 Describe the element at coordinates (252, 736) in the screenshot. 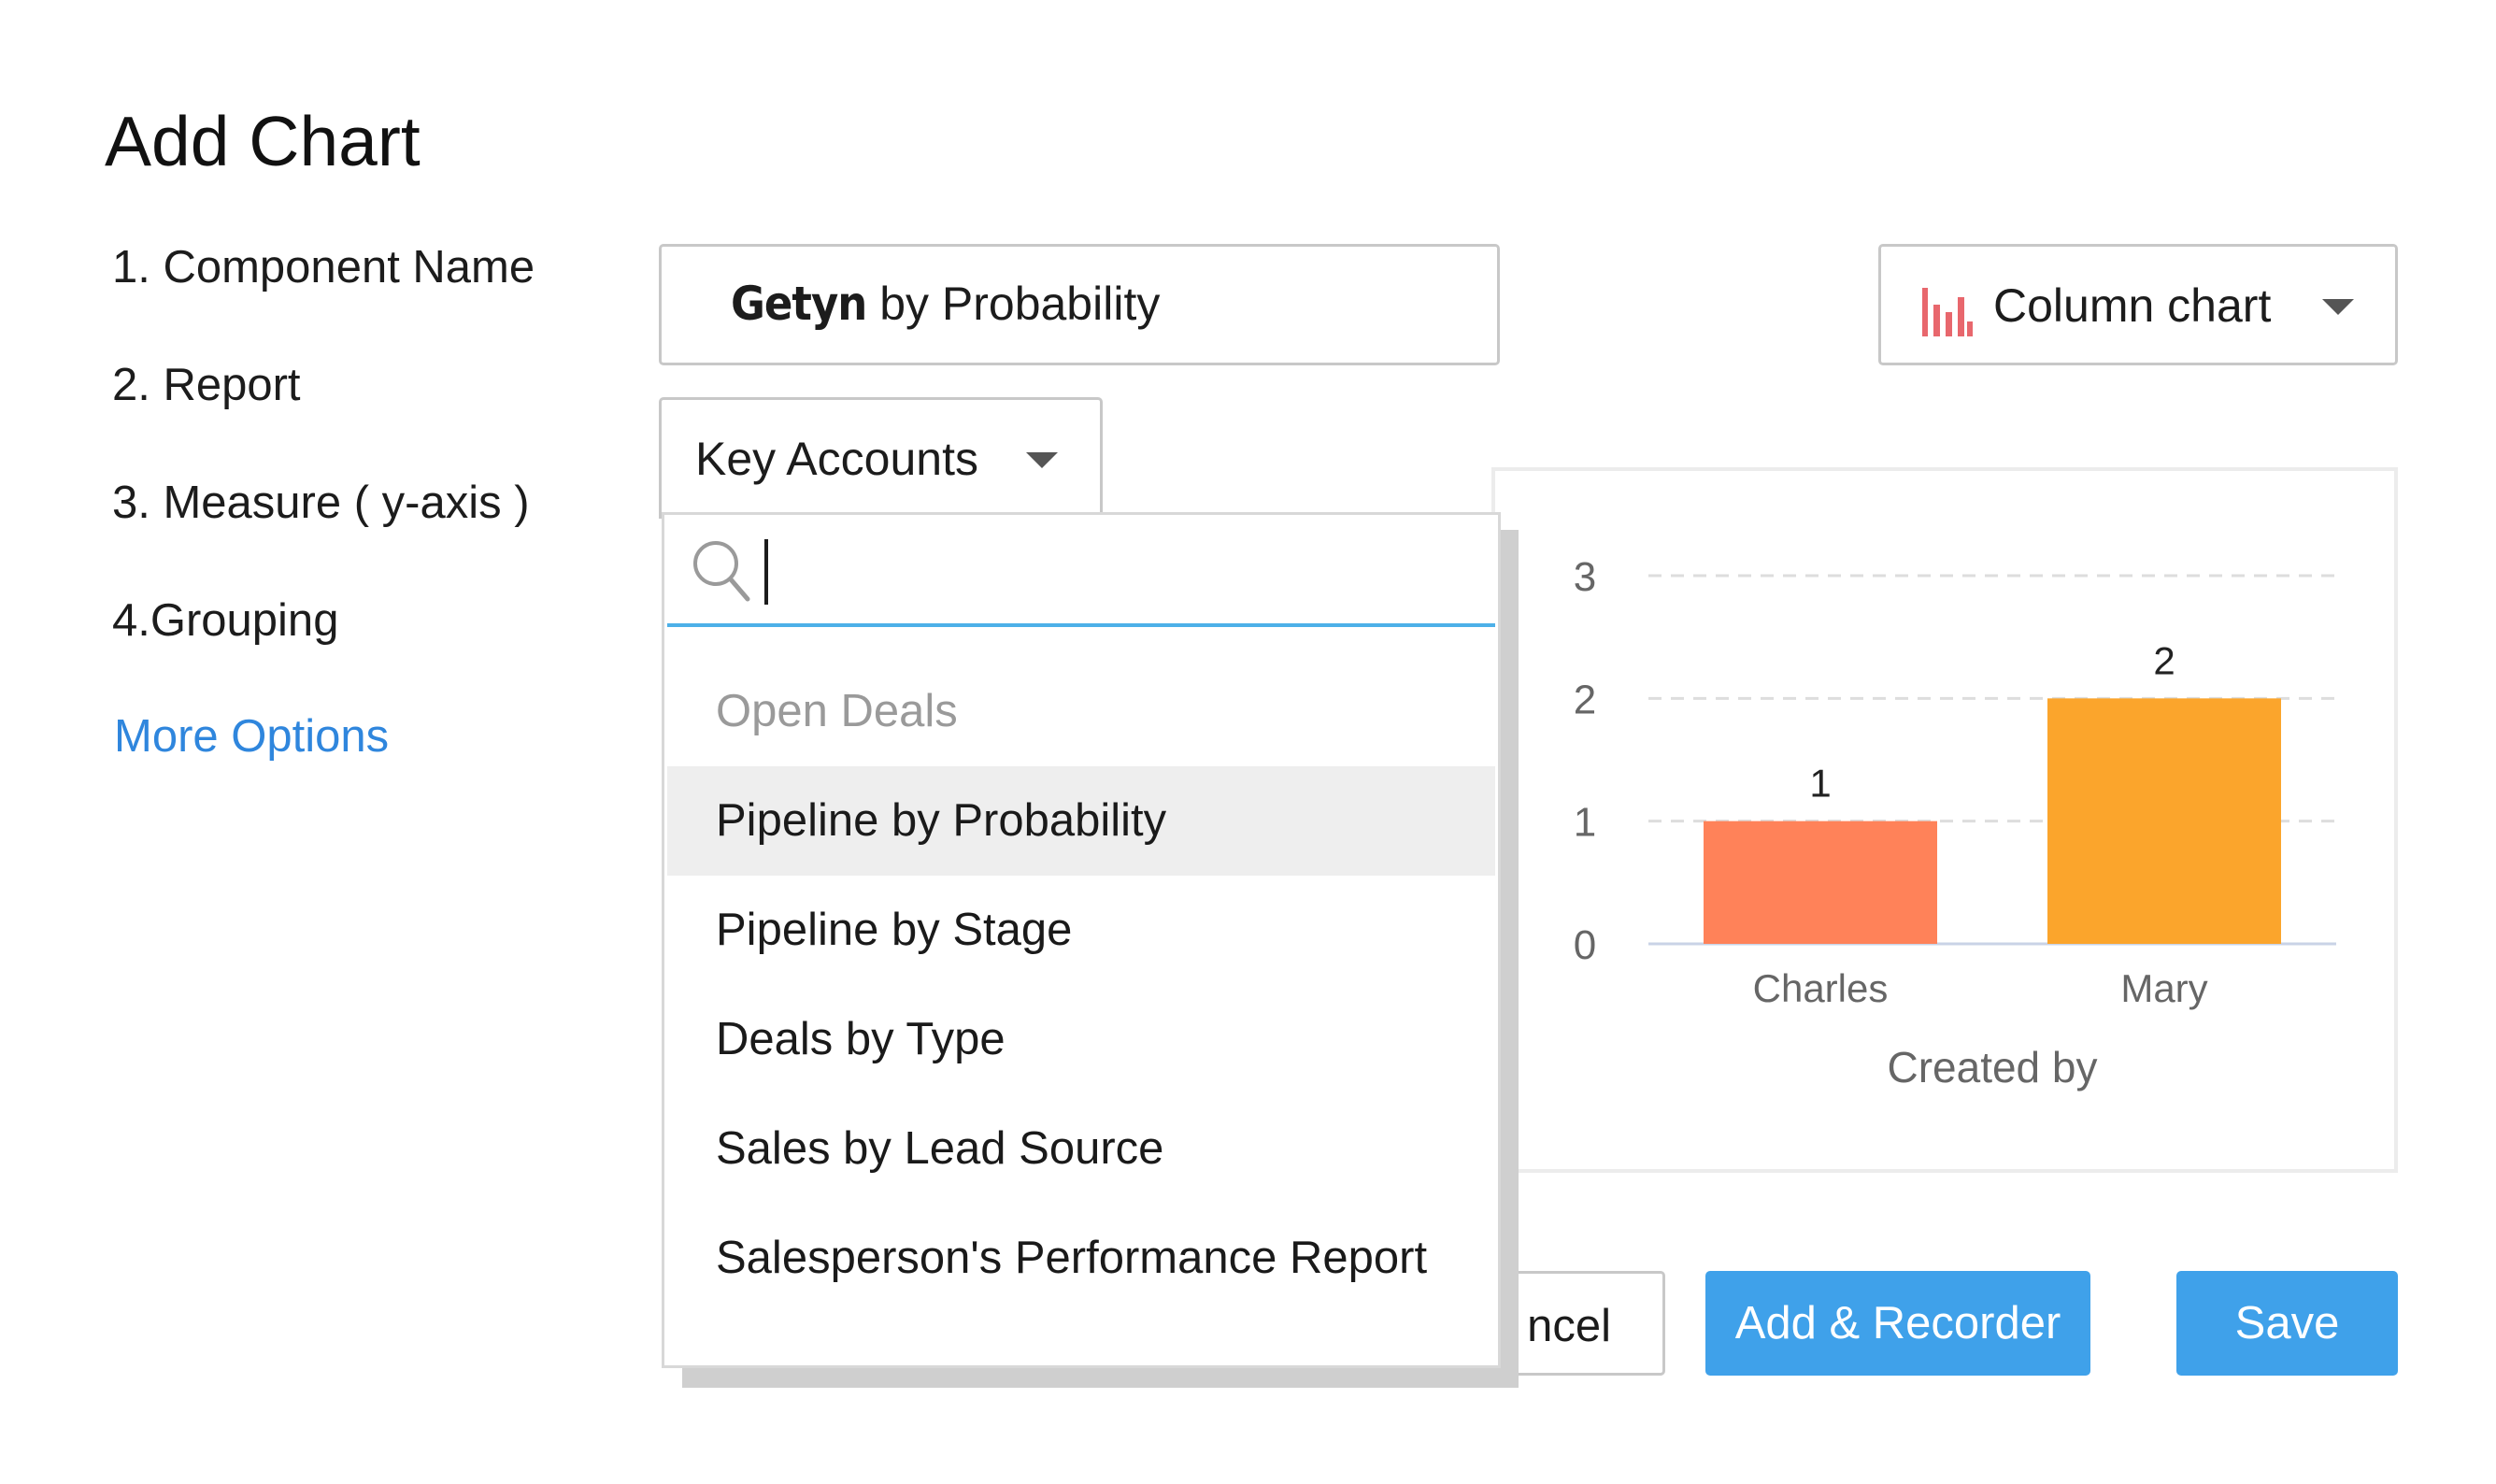

I see `more-options-link: More Options` at that location.